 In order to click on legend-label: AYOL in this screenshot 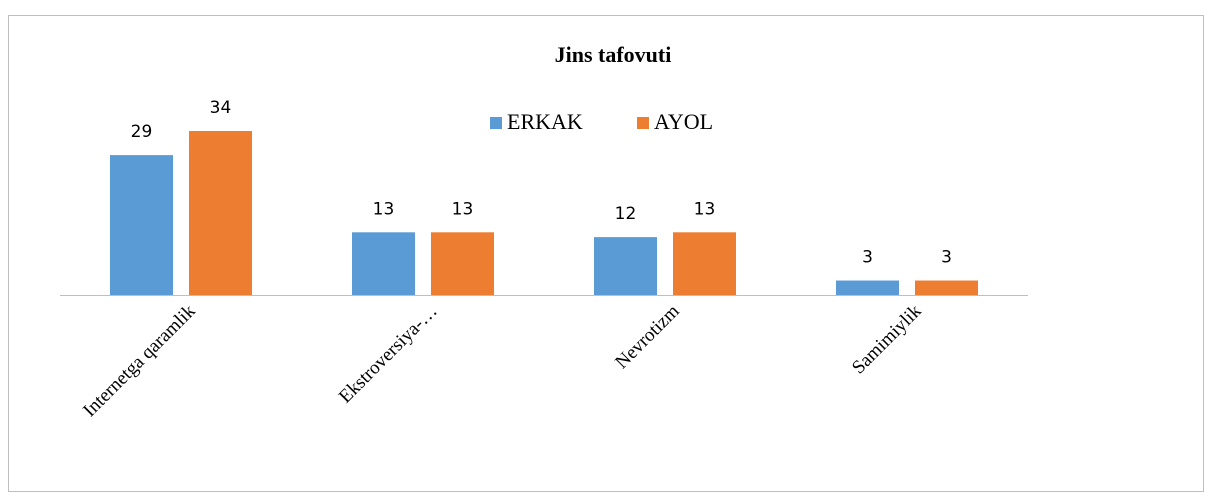, I will do `click(683, 121)`.